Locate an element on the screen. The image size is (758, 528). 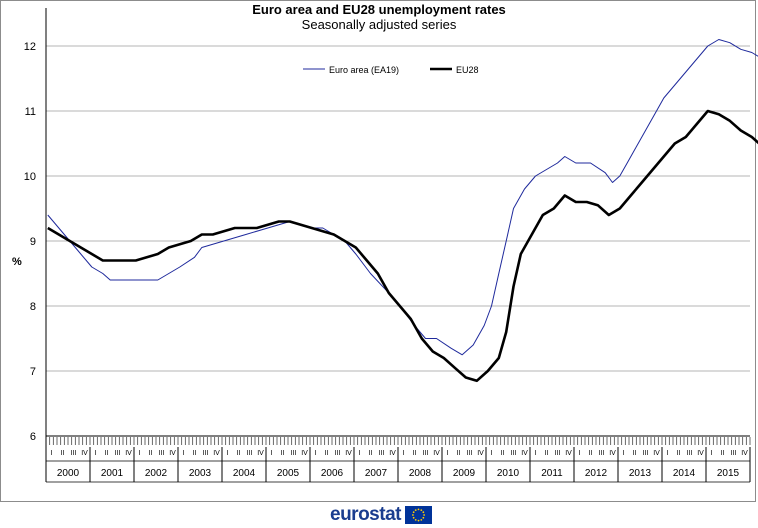
year-label: 2000 is located at coordinates (68, 473).